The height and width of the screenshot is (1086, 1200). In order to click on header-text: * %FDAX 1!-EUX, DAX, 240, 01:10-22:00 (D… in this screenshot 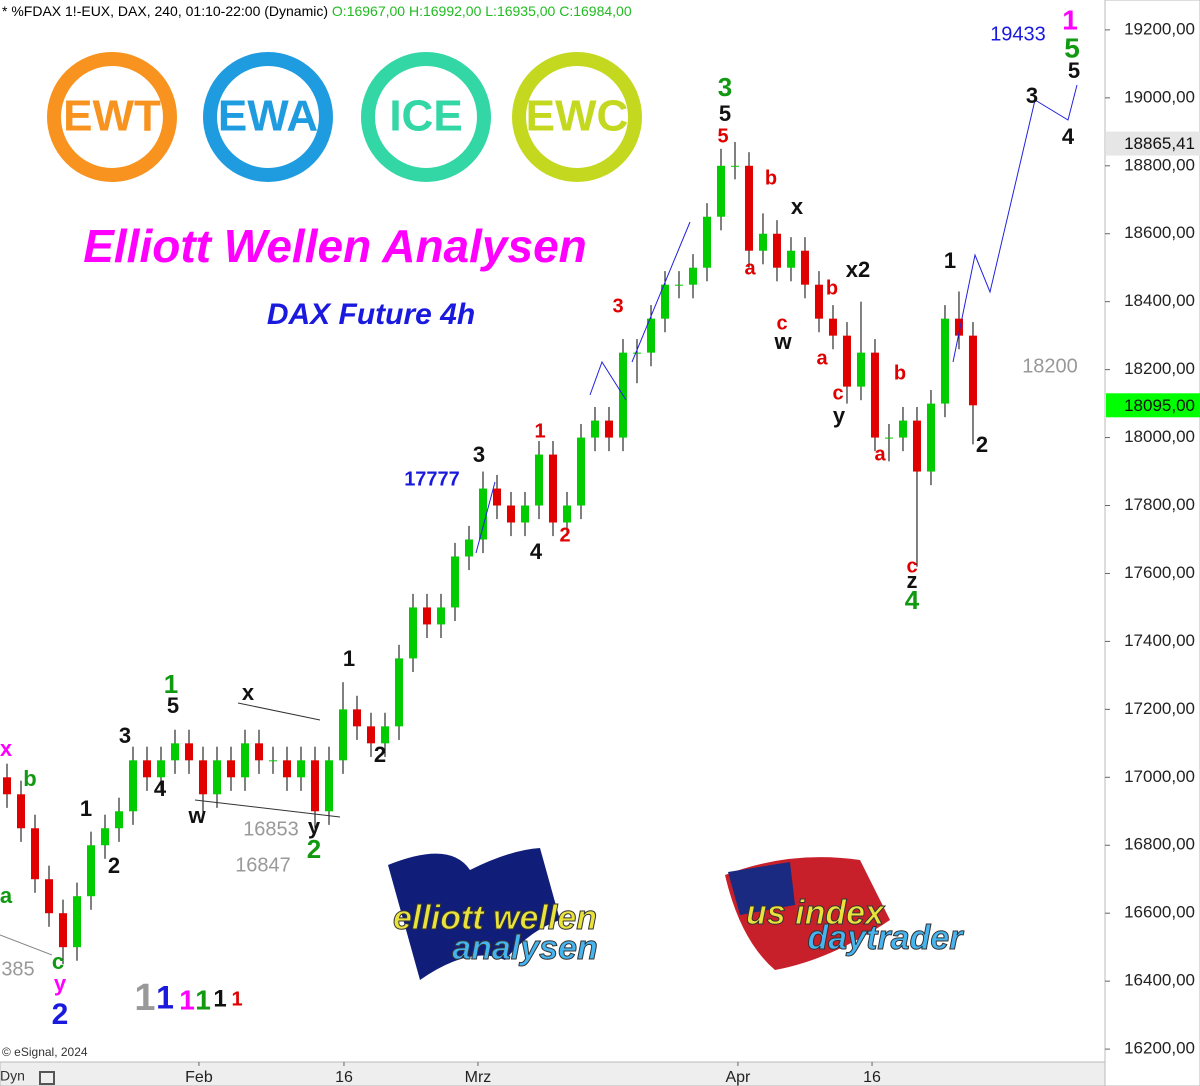, I will do `click(165, 11)`.